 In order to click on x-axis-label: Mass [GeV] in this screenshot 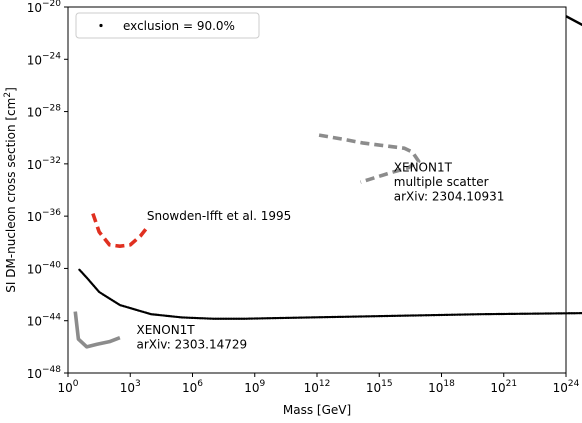, I will do `click(317, 410)`.